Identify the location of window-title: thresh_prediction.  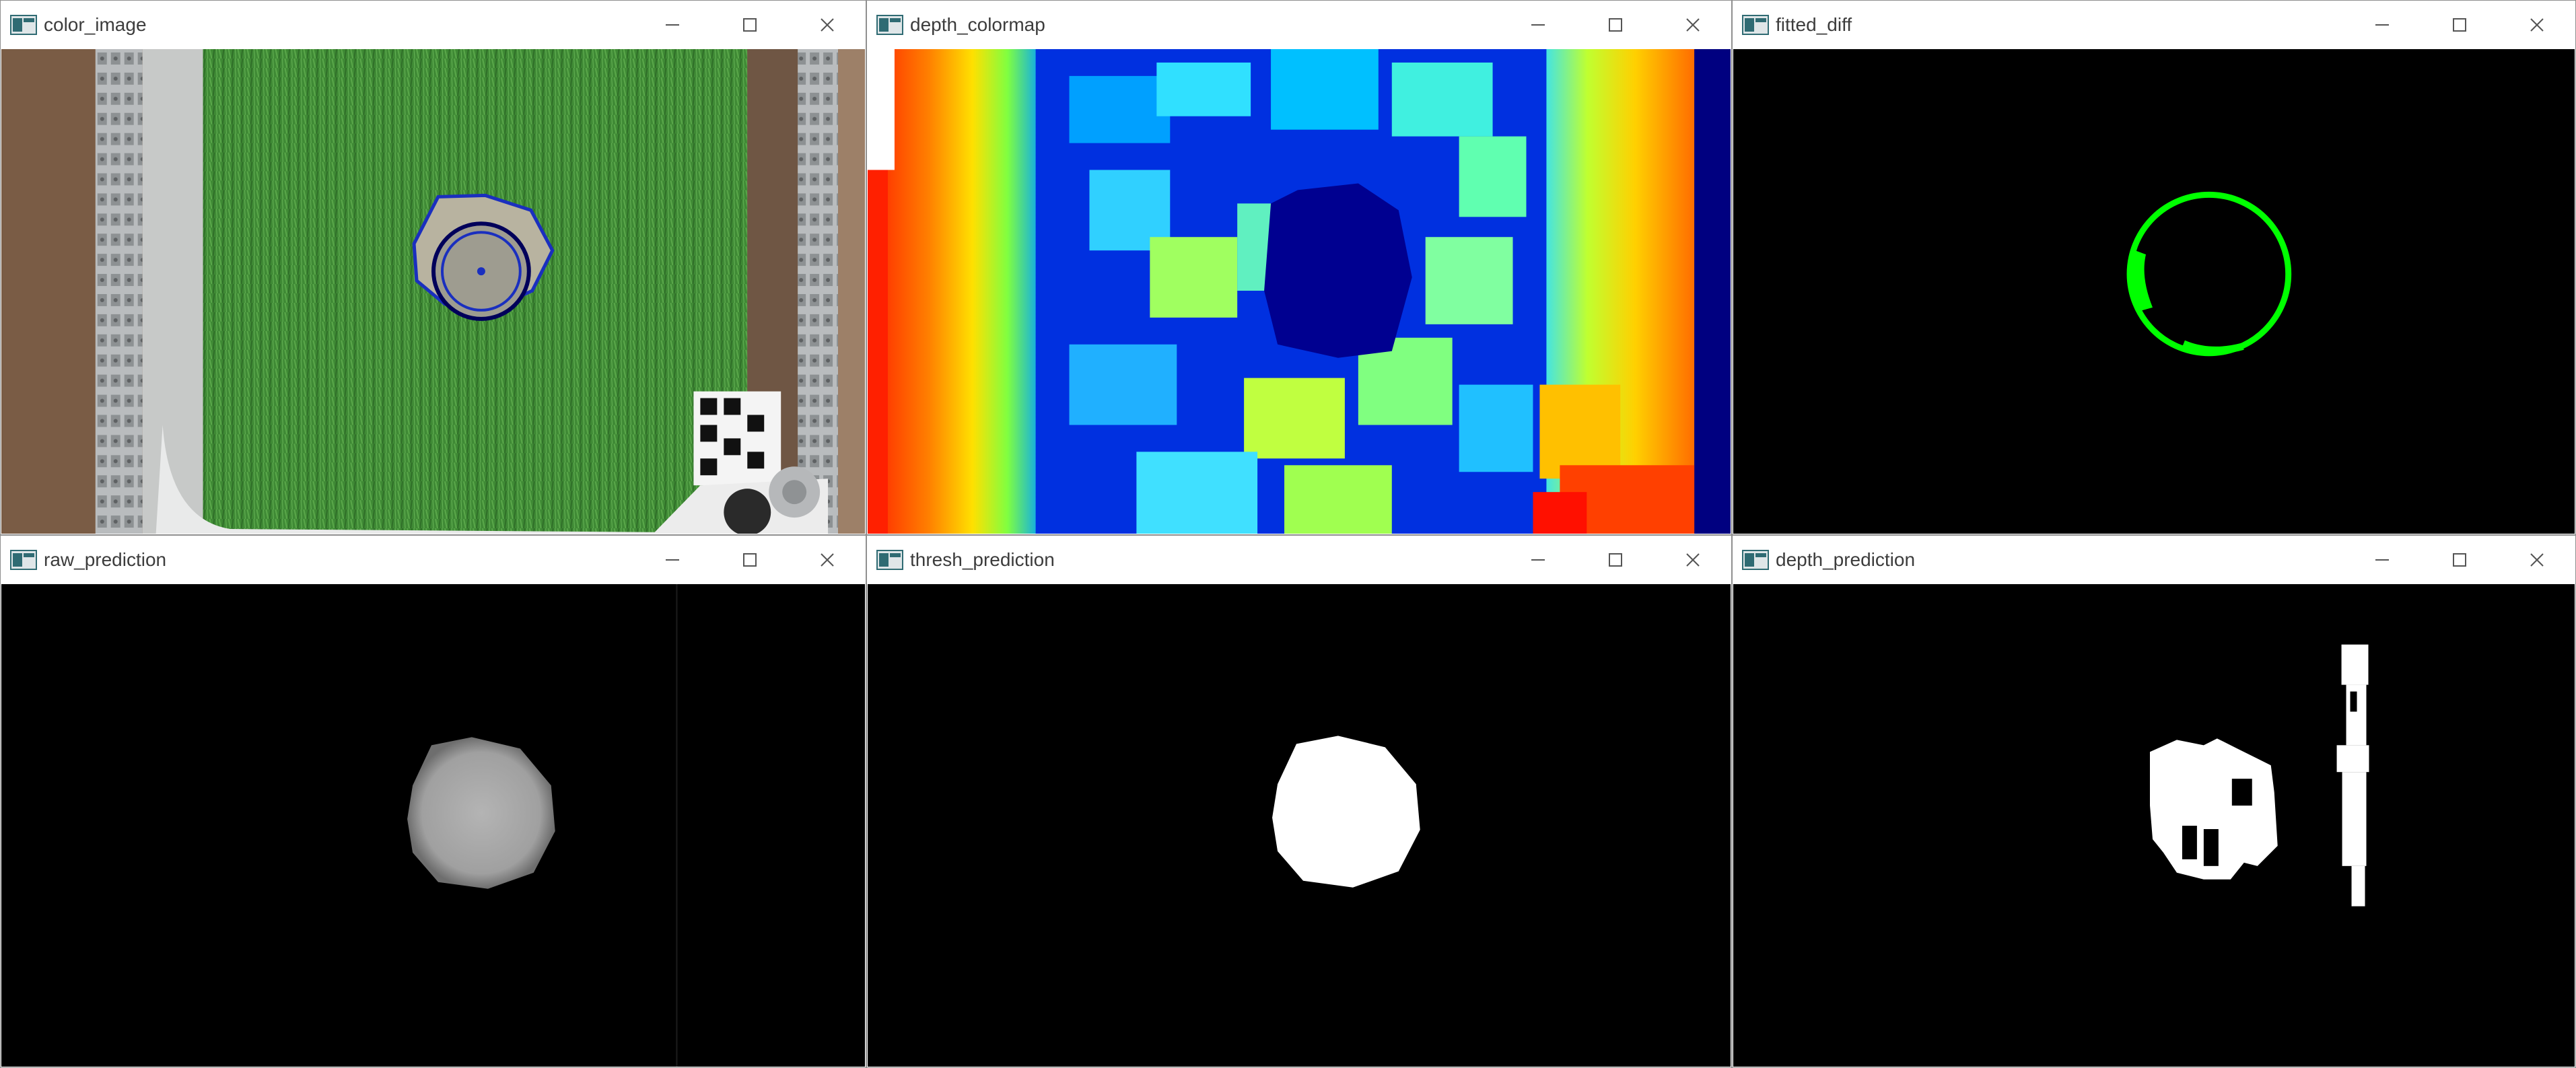
(982, 559).